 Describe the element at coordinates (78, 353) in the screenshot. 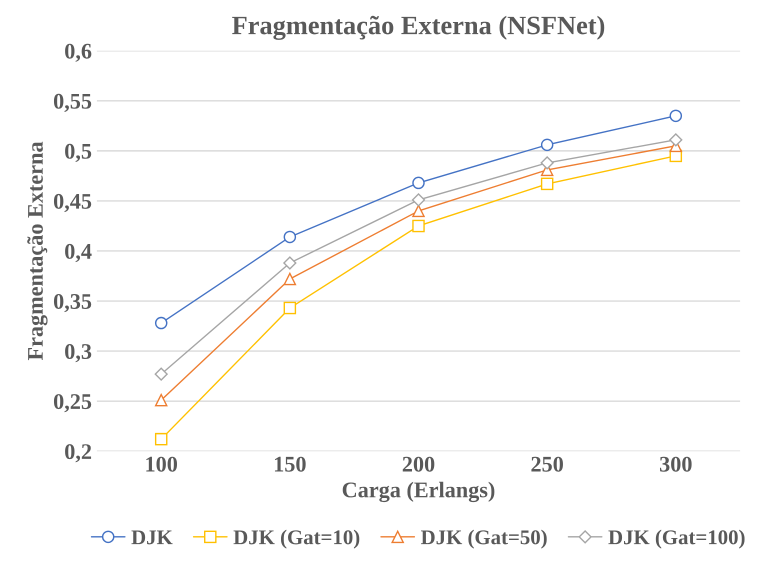

I see `y-tick-label: 0,3` at that location.